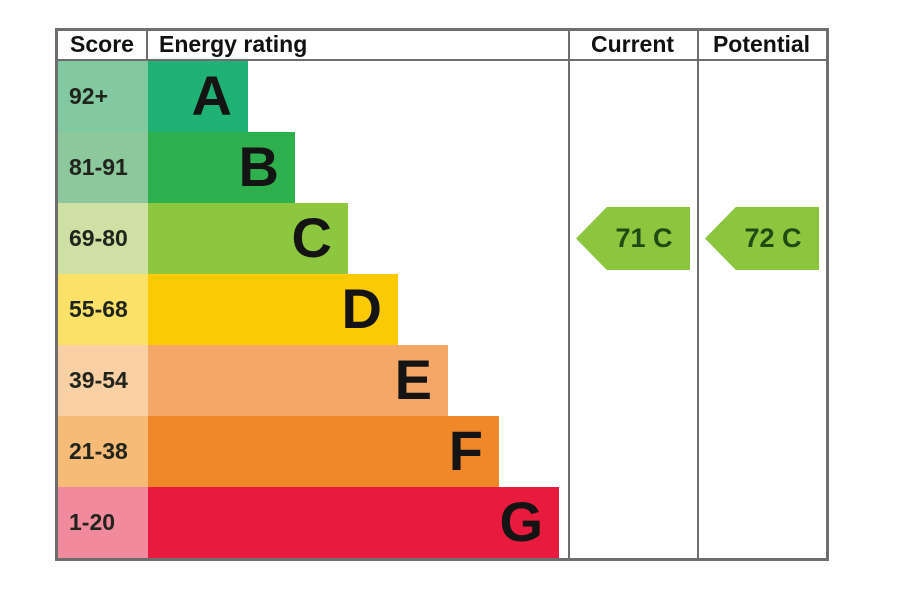 This screenshot has width=900, height=600. I want to click on band-row-c: 69-80 C, so click(313, 238).